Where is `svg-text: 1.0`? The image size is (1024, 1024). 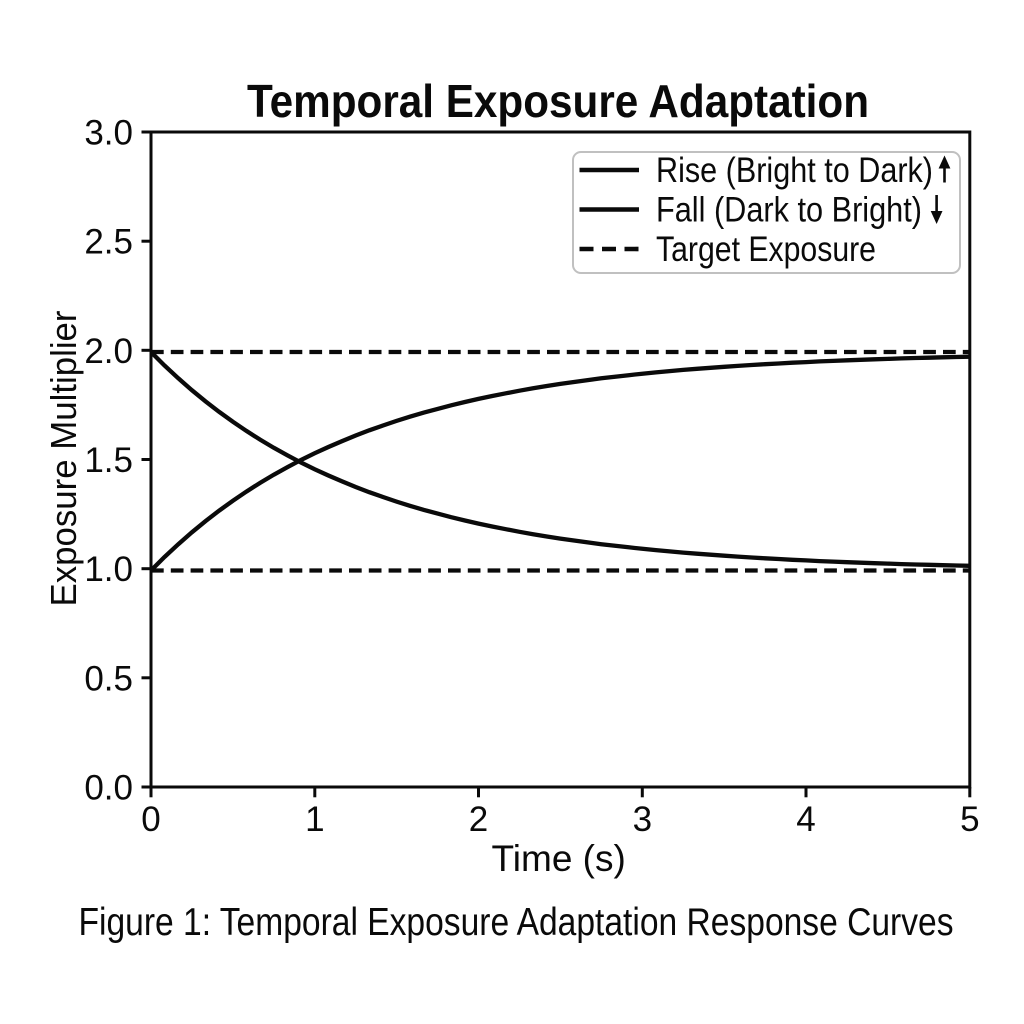
svg-text: 1.0 is located at coordinates (108, 569).